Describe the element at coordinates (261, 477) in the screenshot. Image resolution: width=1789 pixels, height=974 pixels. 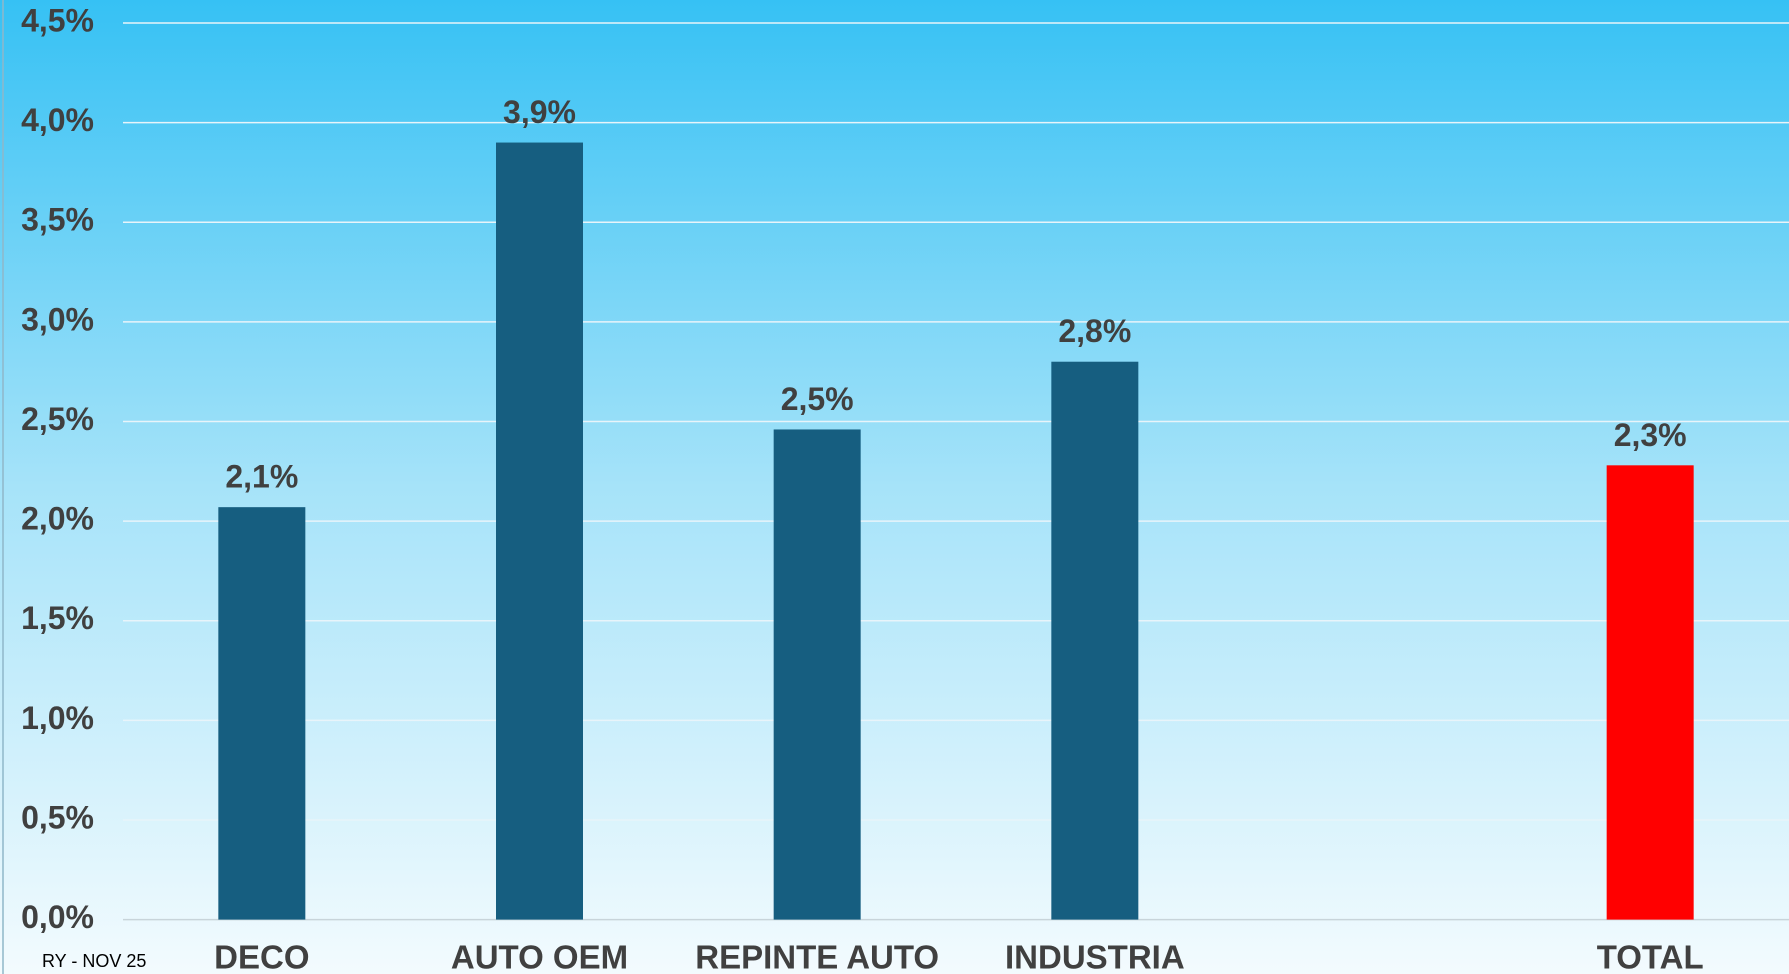
I see `value-label: 2,1%` at that location.